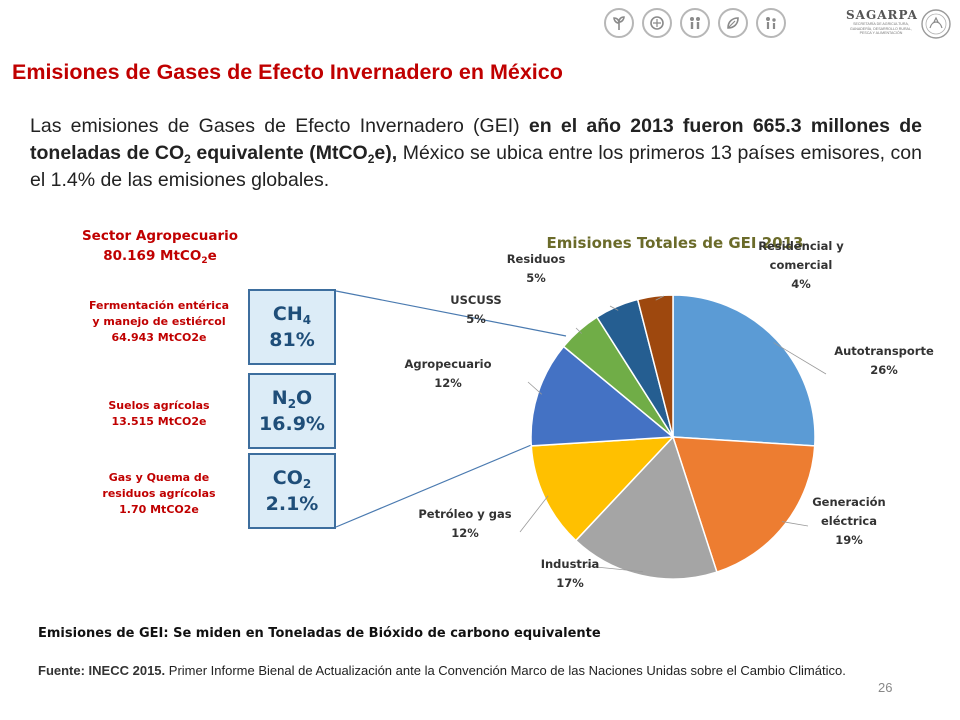 The image size is (960, 720). Describe the element at coordinates (536, 269) in the screenshot. I see `pie-label-residuos: Residuos 5%` at that location.